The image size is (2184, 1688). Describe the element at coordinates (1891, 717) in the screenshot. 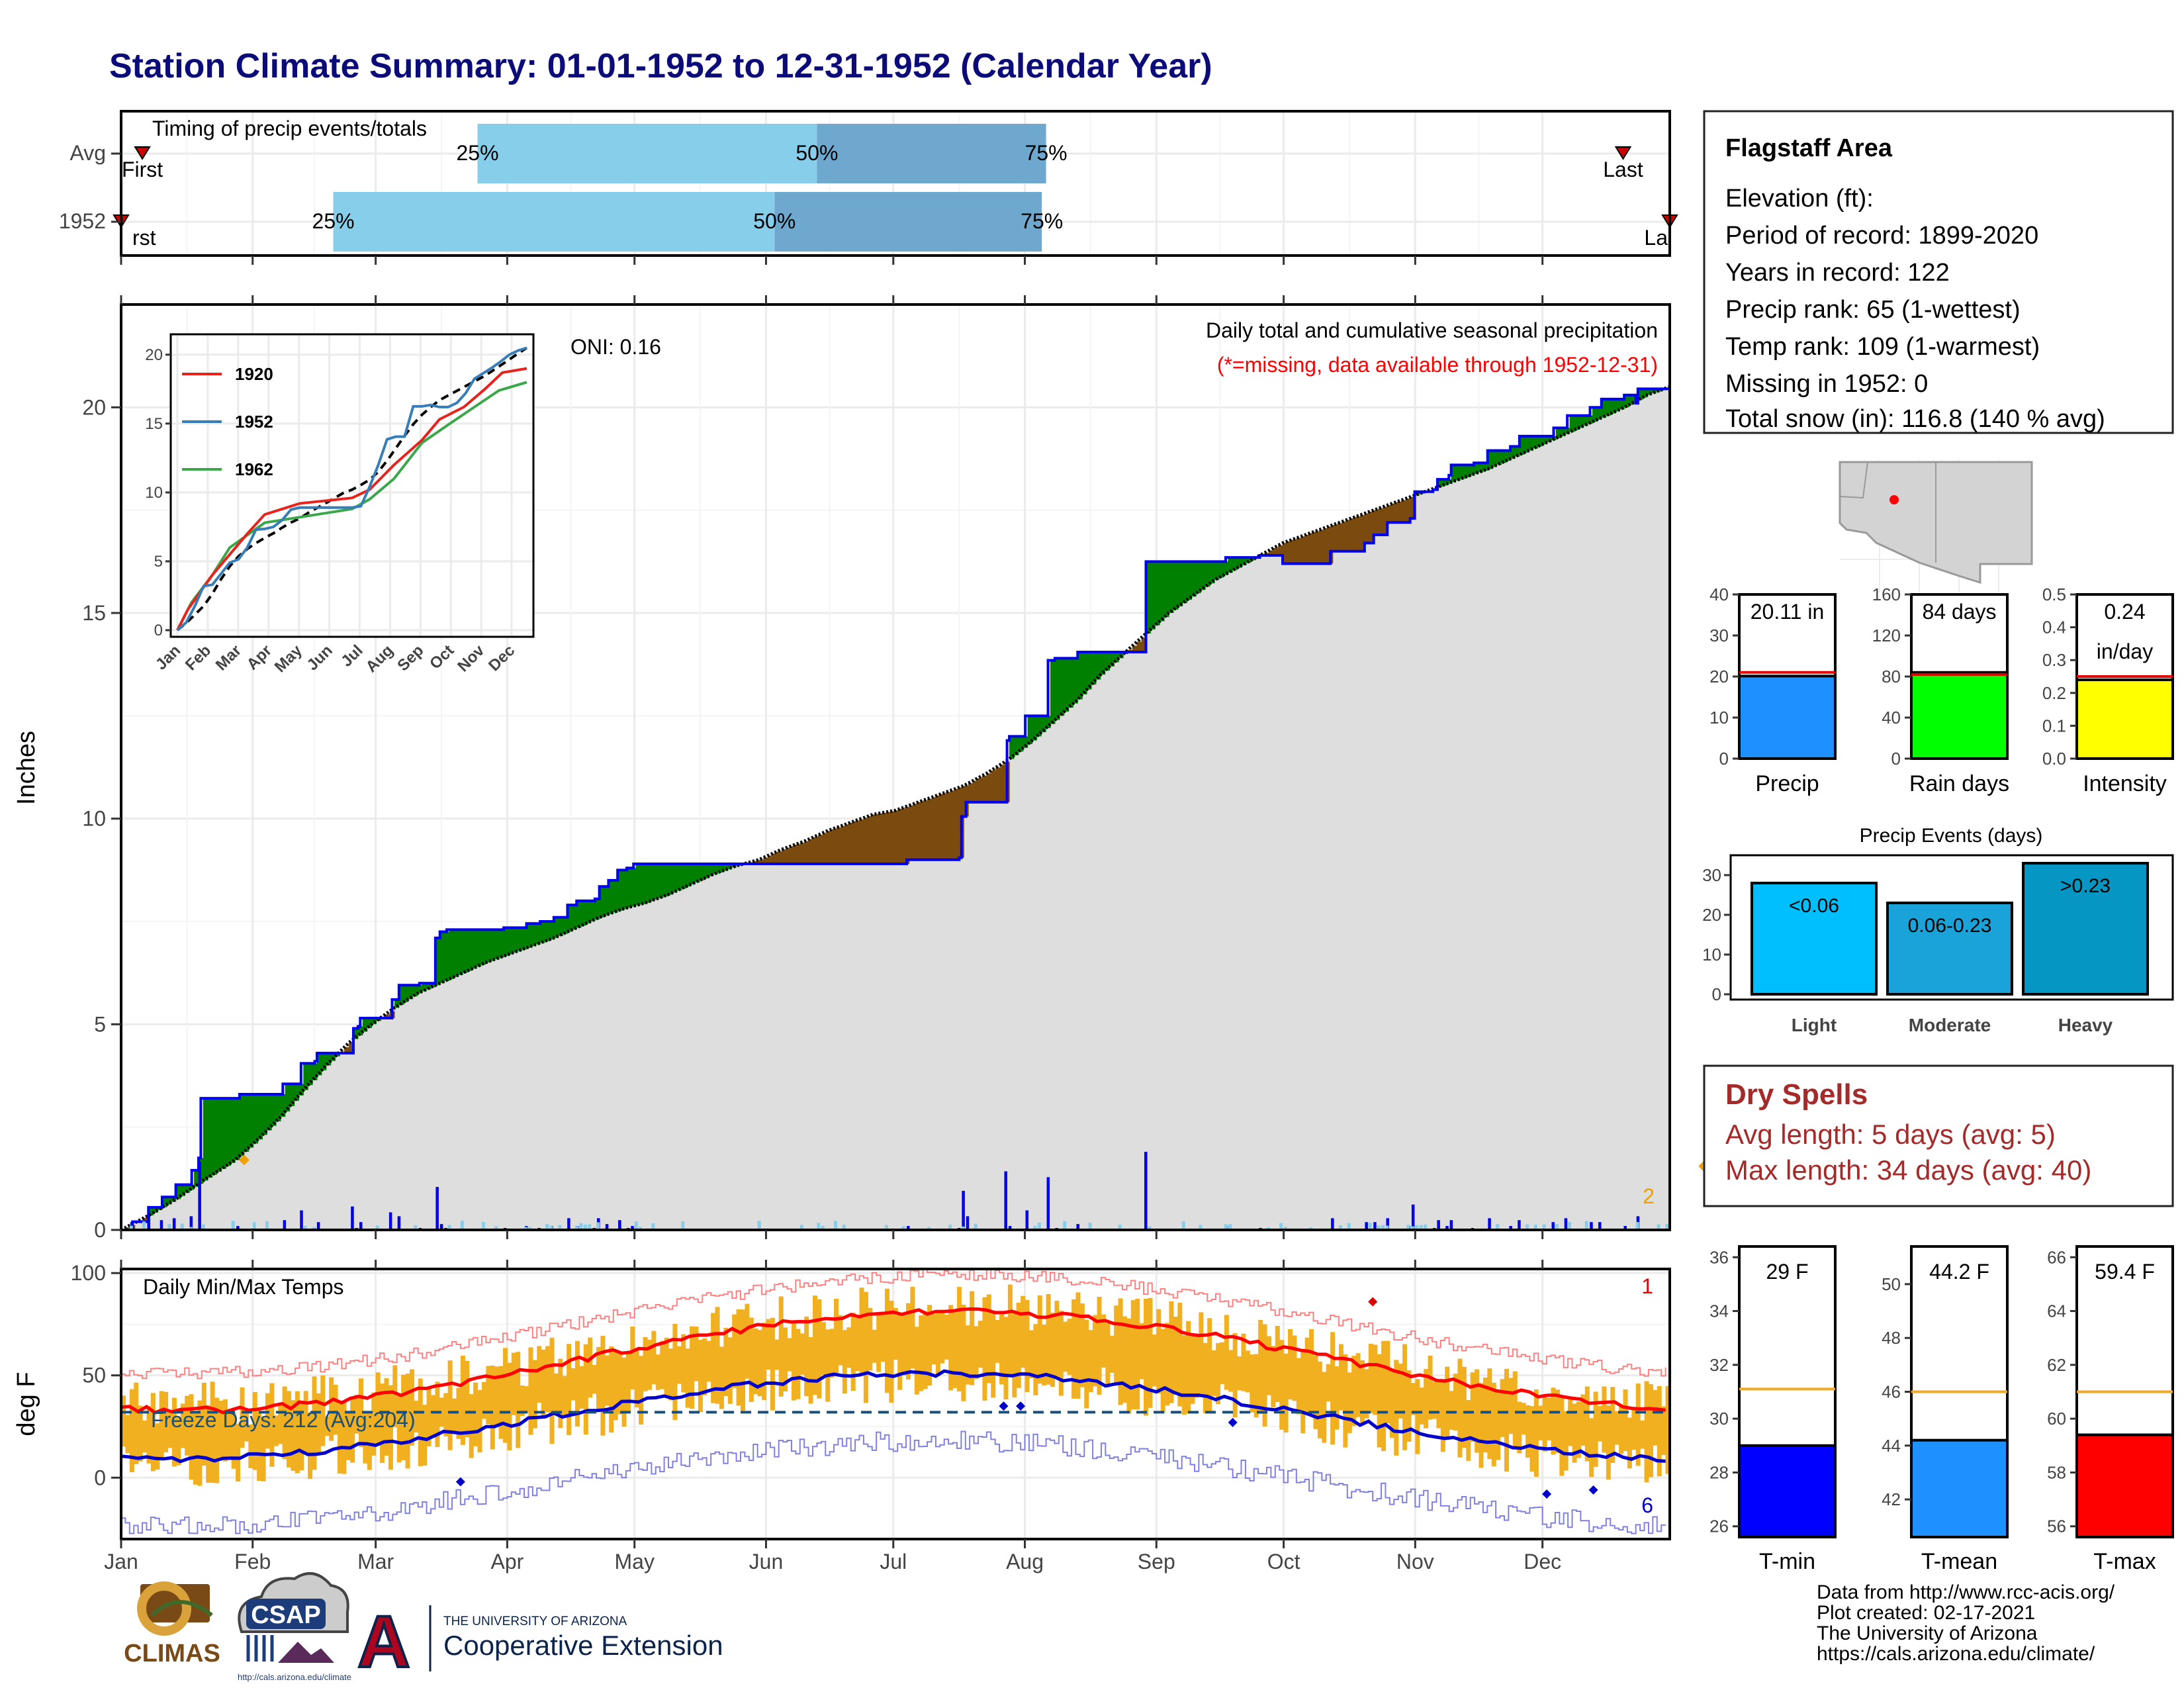

I see `rain-days-gauge-tick-label: 40` at that location.